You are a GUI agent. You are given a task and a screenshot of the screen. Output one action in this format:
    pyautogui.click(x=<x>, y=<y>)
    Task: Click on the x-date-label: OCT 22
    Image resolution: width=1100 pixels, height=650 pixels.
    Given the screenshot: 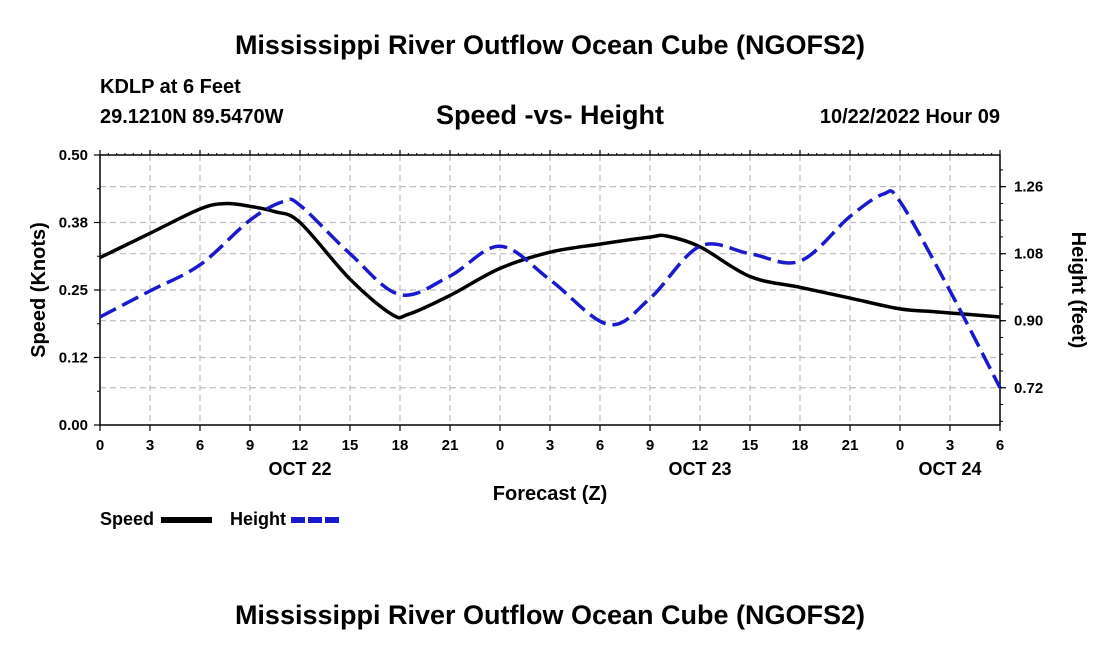 What is the action you would take?
    pyautogui.click(x=299, y=469)
    